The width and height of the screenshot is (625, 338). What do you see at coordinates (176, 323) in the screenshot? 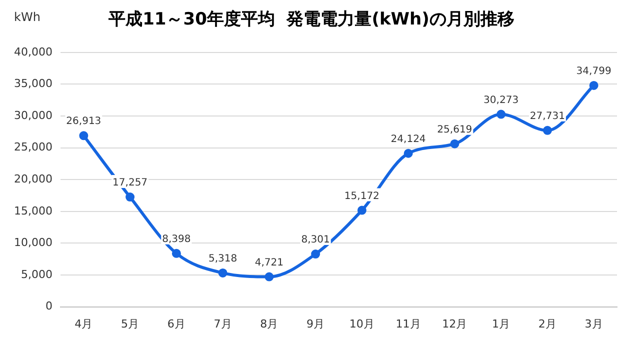
I see `x-tick-label: 6月` at bounding box center [176, 323].